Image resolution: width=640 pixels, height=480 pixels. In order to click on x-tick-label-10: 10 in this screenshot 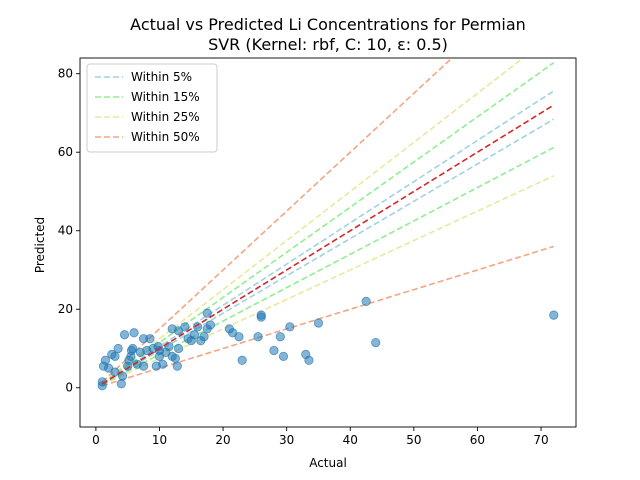, I will do `click(159, 440)`.